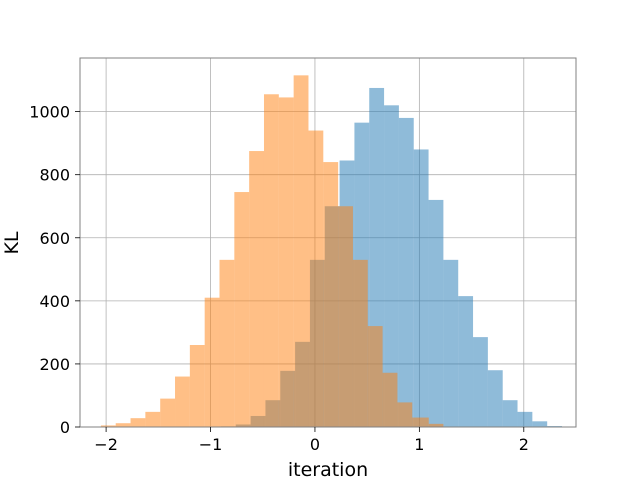  Describe the element at coordinates (106, 444) in the screenshot. I see `x-tick-label: −2` at that location.